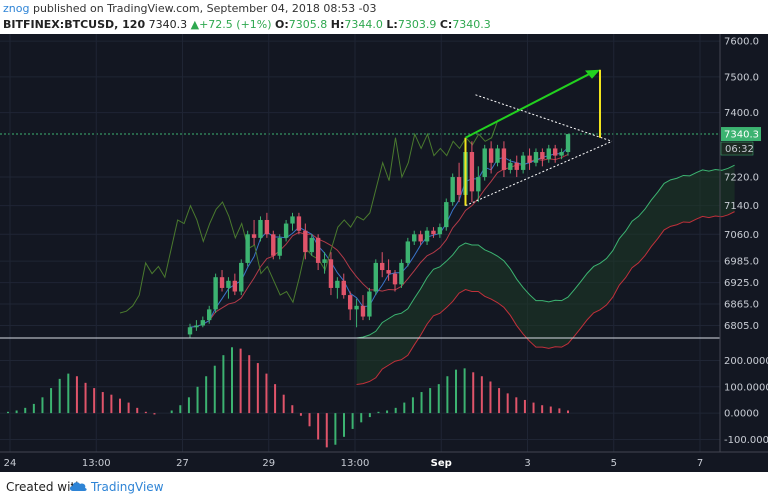 The width and height of the screenshot is (768, 500). I want to click on osc-tick-label: 200.0000, so click(746, 361).